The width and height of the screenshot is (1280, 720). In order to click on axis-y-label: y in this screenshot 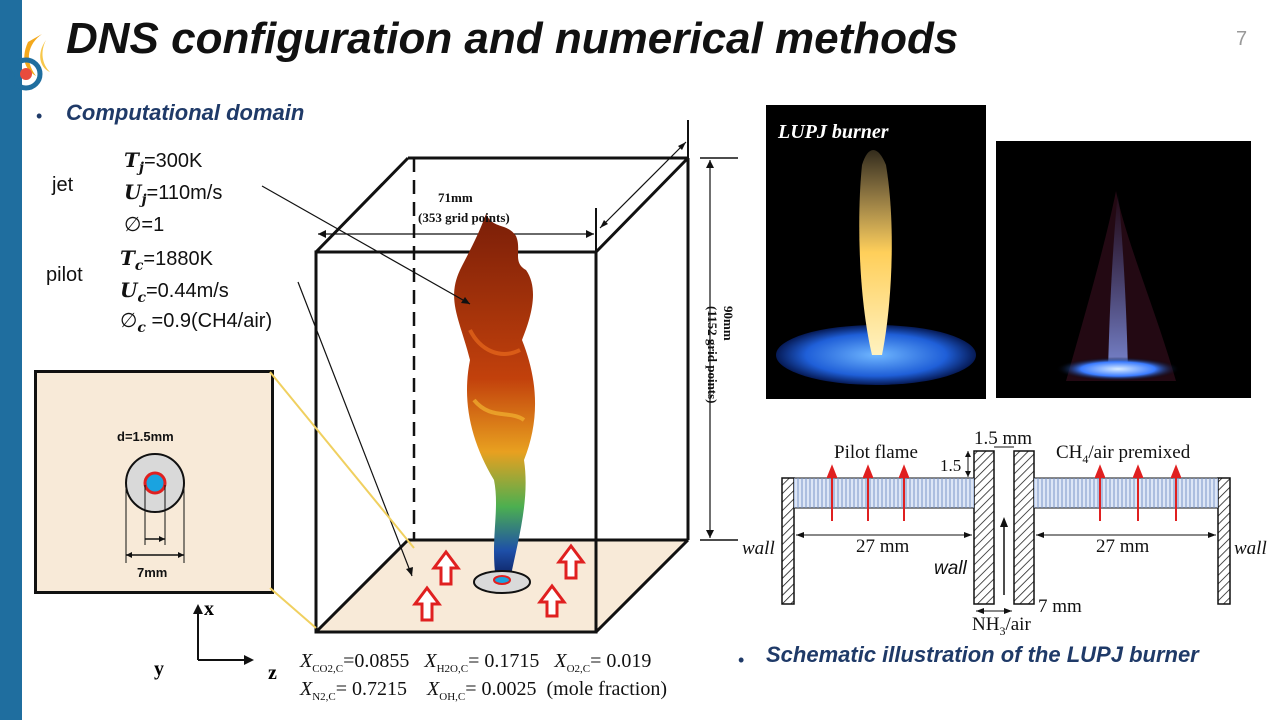, I will do `click(159, 669)`.